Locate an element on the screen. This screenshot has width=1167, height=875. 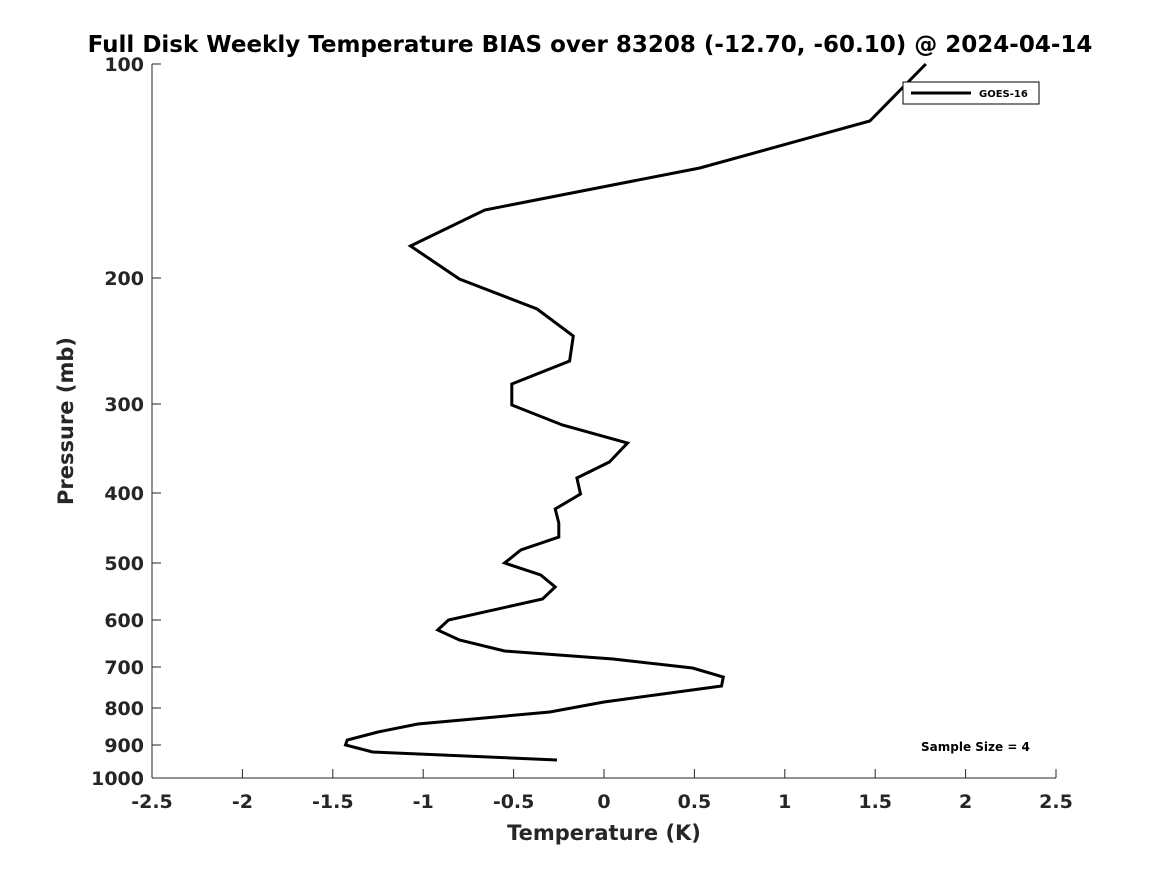
x-tick-label: -2 is located at coordinates (242, 802).